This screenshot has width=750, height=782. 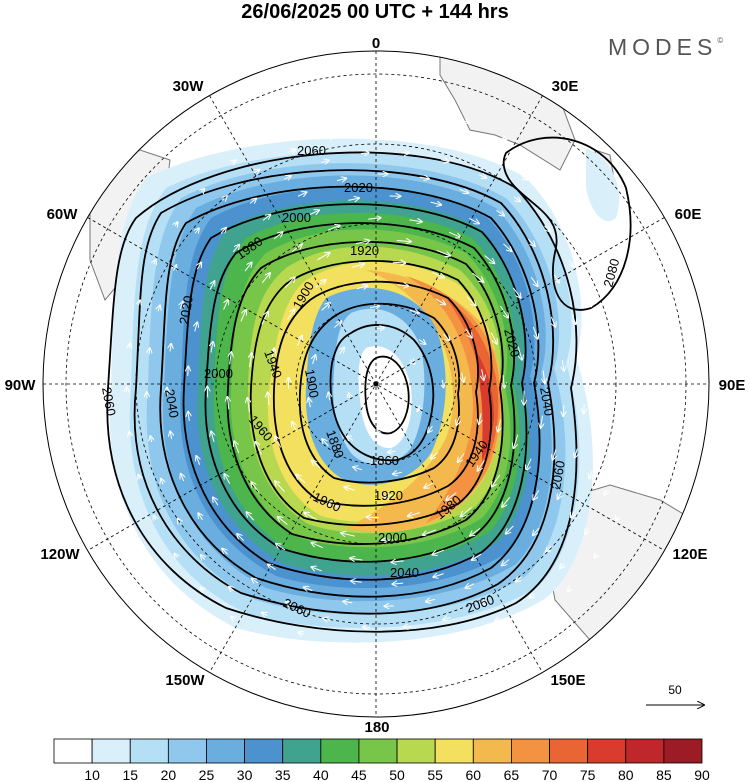 I want to click on contour-label: 2080, so click(x=611, y=273).